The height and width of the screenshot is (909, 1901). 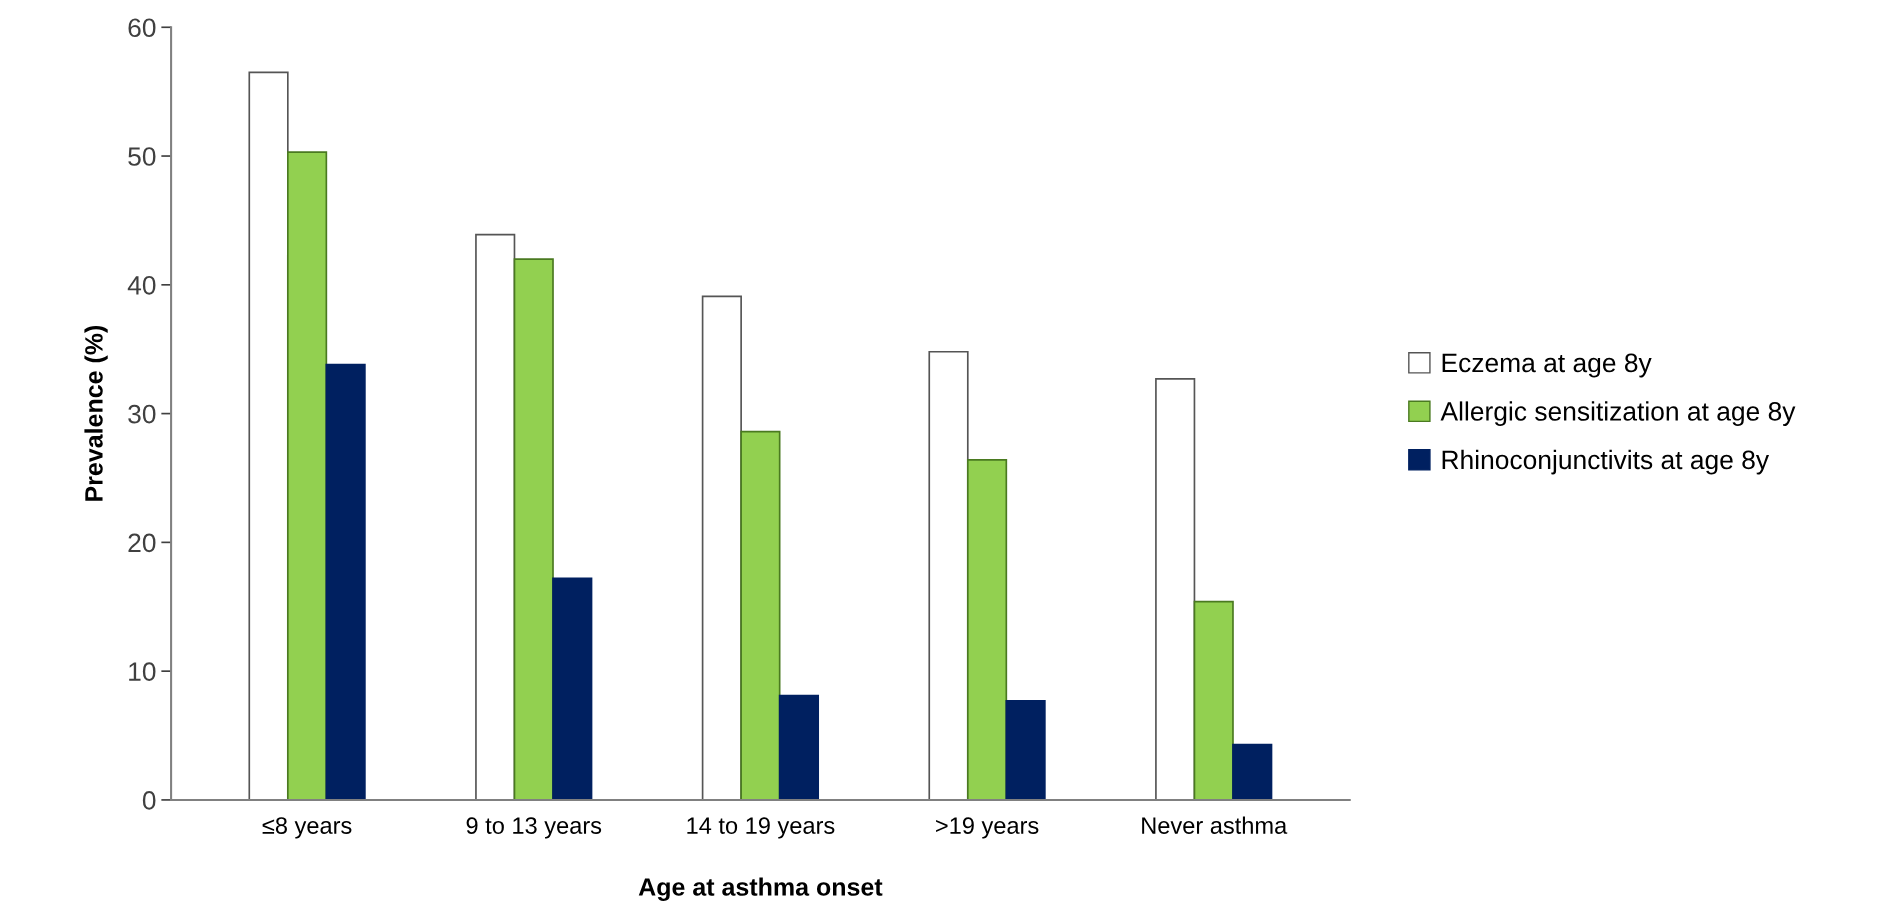 I want to click on x-tick-label: >19 years, so click(x=987, y=828).